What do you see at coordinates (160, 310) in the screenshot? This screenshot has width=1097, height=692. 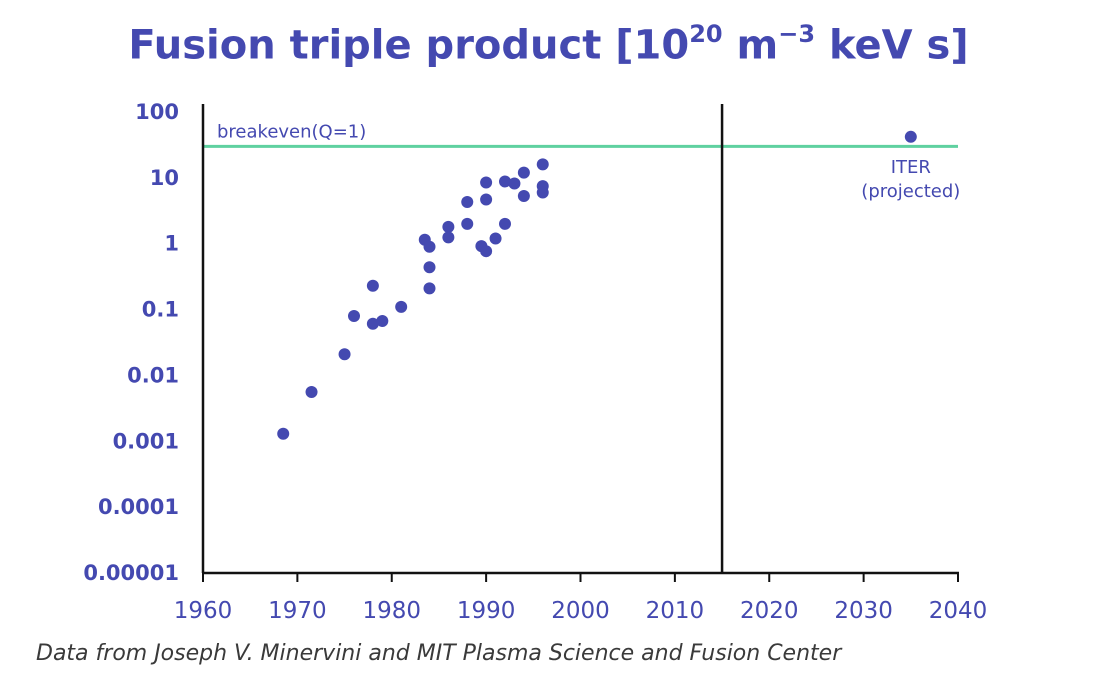 I see `y-tick-label: 0.1` at bounding box center [160, 310].